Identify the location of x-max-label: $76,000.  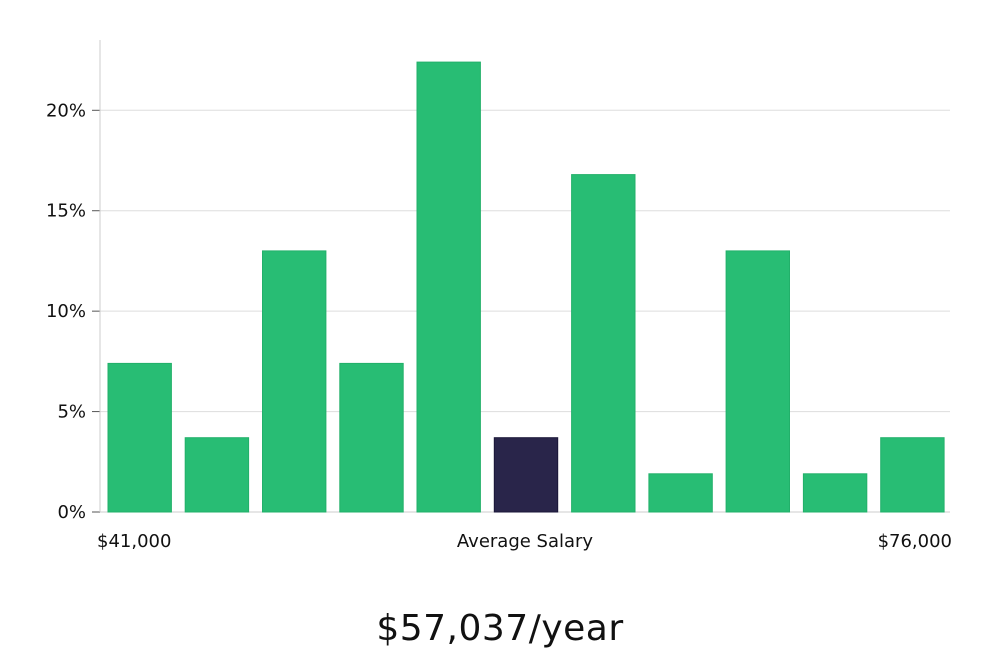
(915, 541).